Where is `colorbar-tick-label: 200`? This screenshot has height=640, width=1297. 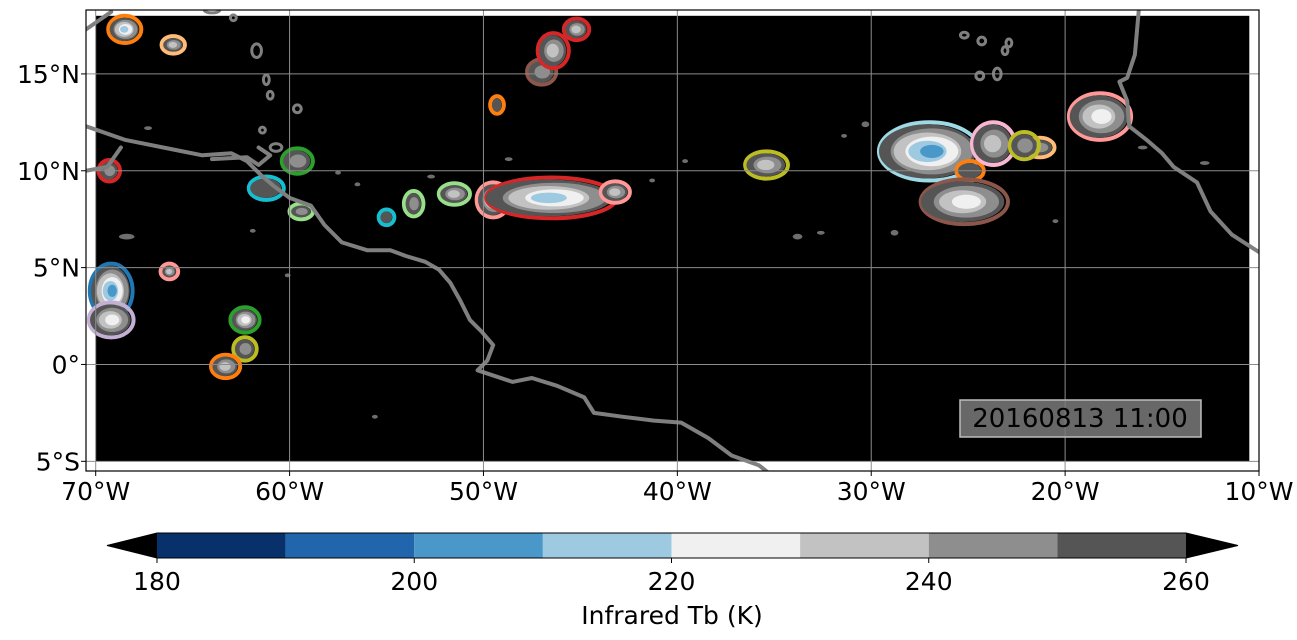 colorbar-tick-label: 200 is located at coordinates (414, 581).